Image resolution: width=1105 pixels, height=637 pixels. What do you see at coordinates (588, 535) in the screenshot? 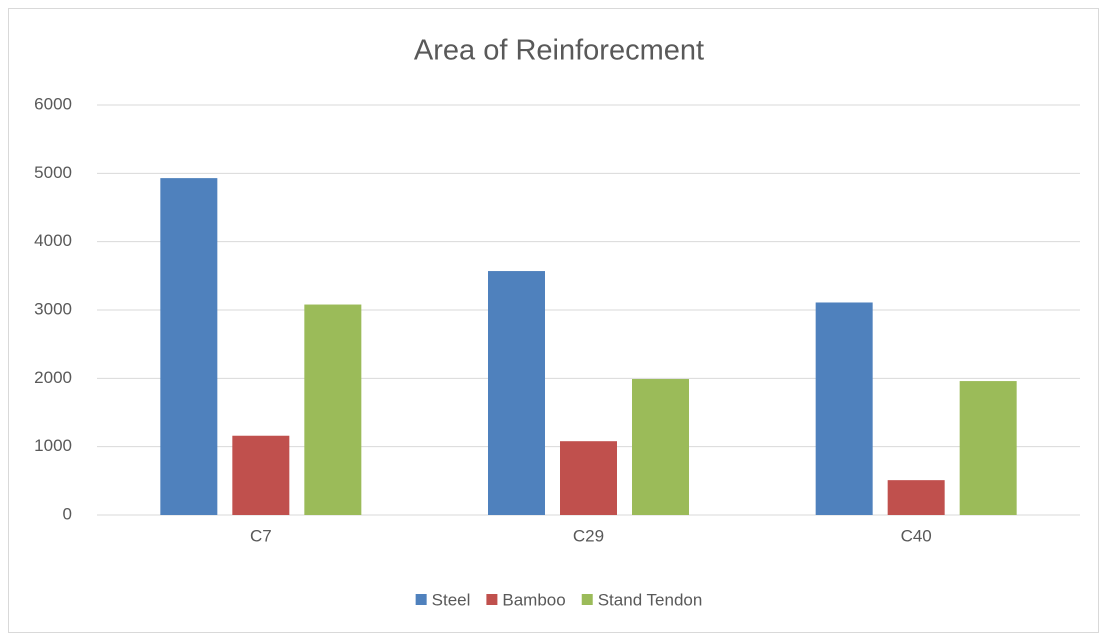
I see `x-tick-label: C29` at bounding box center [588, 535].